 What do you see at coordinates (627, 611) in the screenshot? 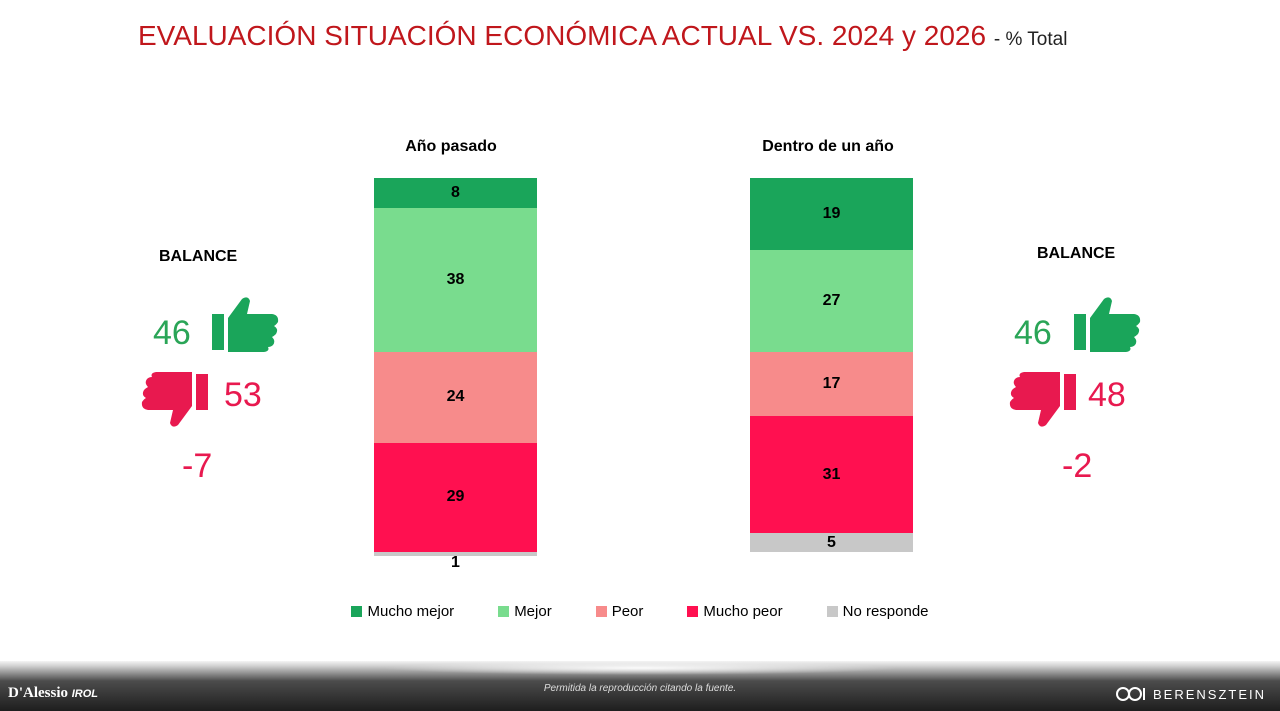
I see `legend-label: Peor` at bounding box center [627, 611].